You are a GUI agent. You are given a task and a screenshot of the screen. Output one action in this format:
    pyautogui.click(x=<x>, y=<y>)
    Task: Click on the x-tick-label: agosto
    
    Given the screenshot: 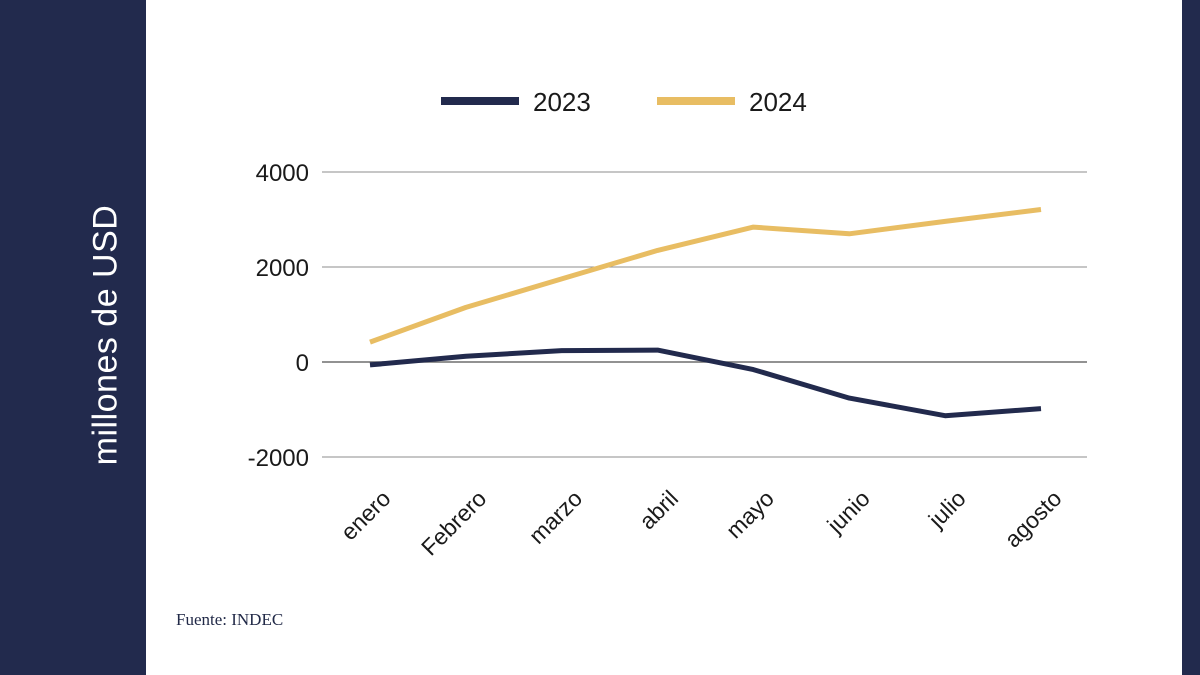 What is the action you would take?
    pyautogui.click(x=1032, y=518)
    